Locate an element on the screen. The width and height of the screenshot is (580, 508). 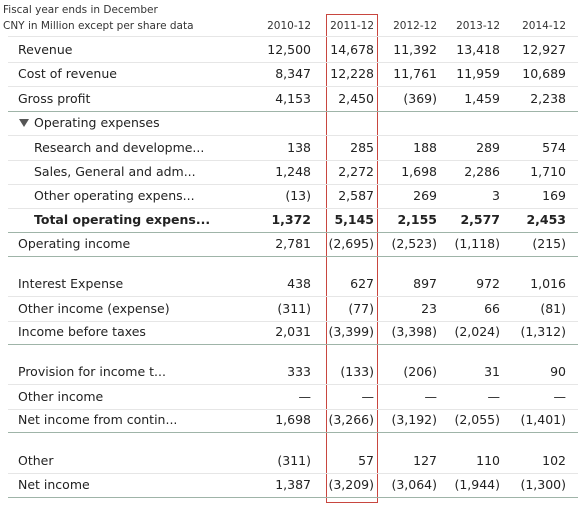
row-label: Revenue is located at coordinates (45, 49).